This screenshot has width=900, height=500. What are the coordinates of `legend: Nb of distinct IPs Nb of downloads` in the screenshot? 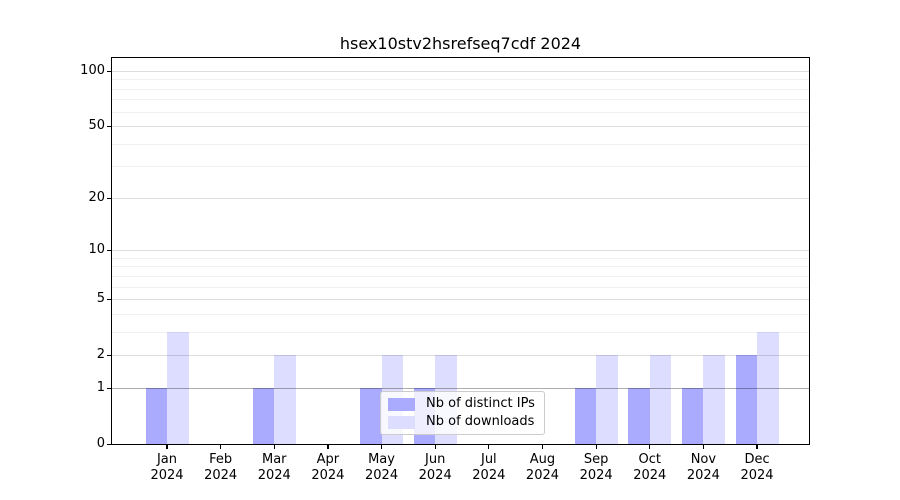 It's located at (462, 413).